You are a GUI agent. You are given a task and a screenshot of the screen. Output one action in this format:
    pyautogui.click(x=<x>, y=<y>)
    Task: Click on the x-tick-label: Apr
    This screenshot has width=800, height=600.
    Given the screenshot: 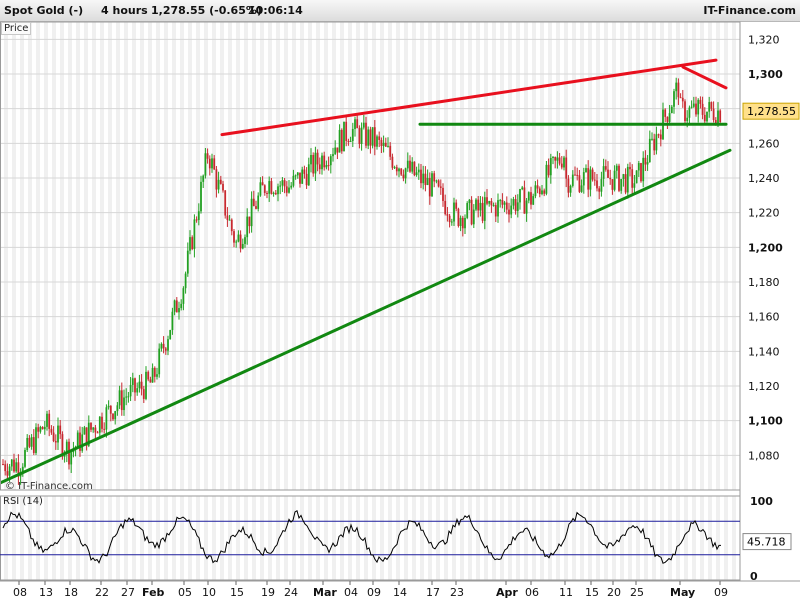 What is the action you would take?
    pyautogui.click(x=507, y=592)
    